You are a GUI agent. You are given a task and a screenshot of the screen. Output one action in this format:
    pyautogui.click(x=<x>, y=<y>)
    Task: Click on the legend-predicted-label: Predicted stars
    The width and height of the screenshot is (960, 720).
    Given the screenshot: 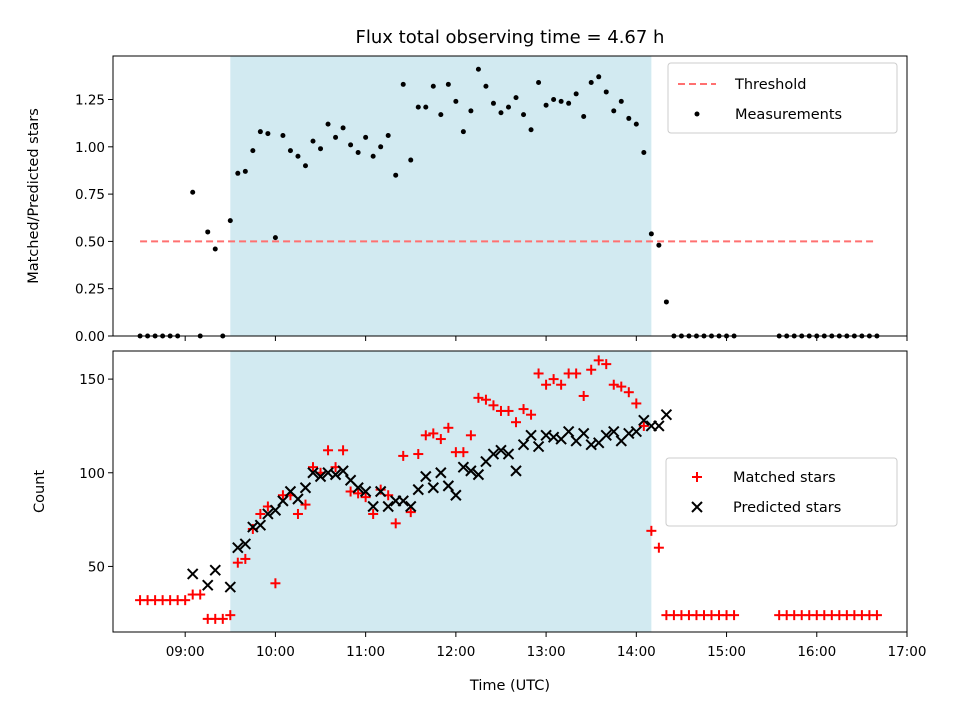 What is the action you would take?
    pyautogui.click(x=787, y=508)
    